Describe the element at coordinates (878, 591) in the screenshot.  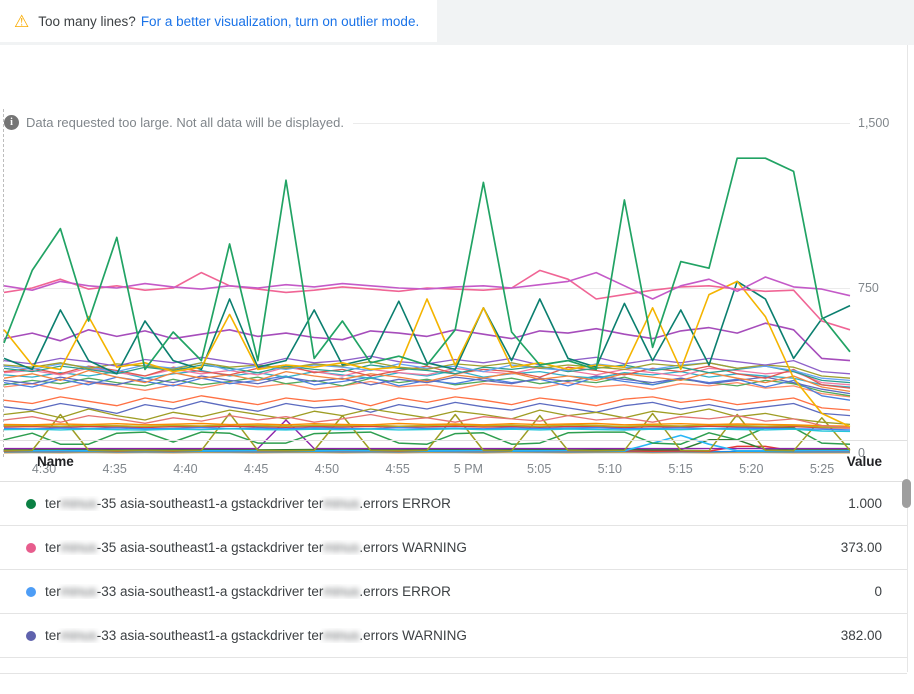
I see `series-value: 0` at that location.